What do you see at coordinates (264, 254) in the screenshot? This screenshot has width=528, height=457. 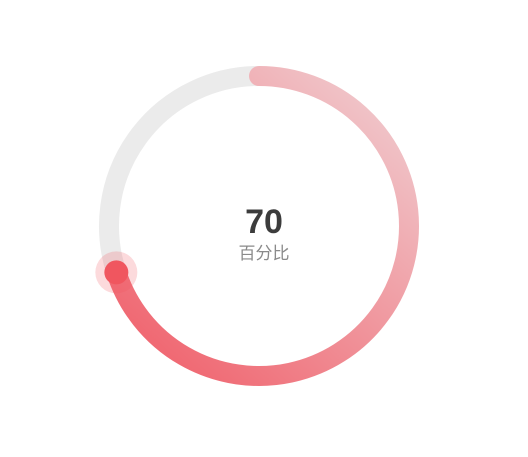 I see `gauge-label: 百分比` at bounding box center [264, 254].